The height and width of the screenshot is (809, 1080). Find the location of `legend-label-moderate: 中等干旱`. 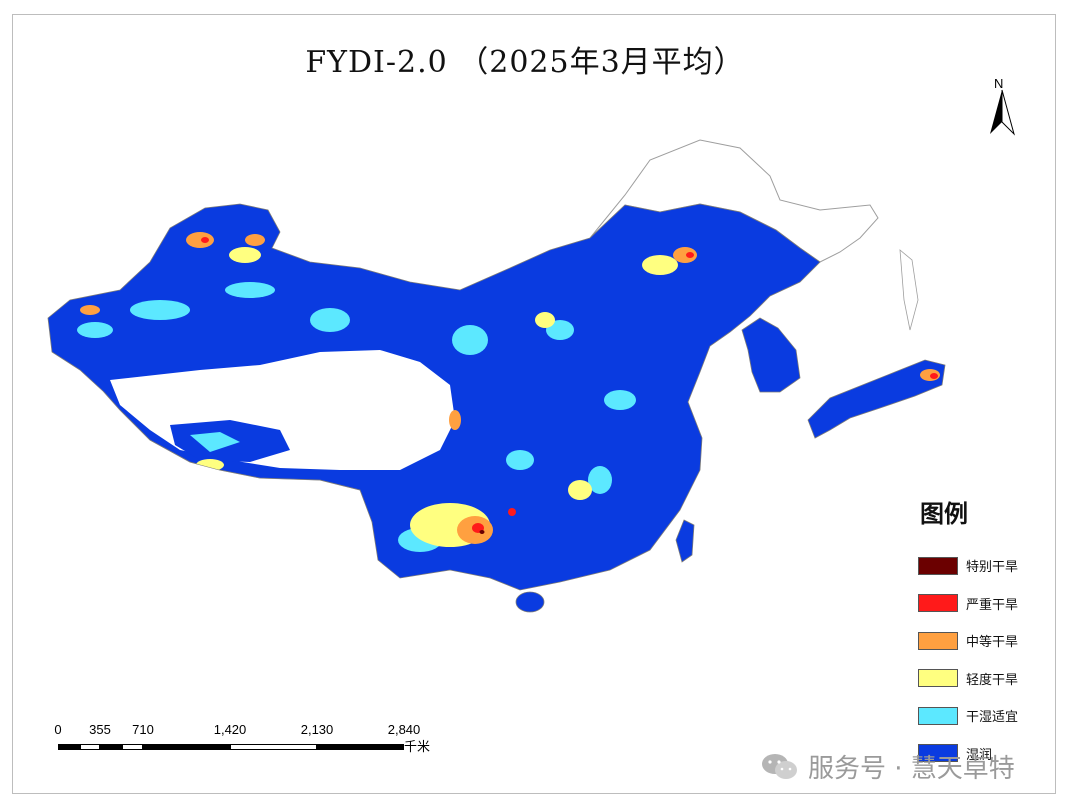

legend-label-moderate: 中等干旱 is located at coordinates (992, 643).